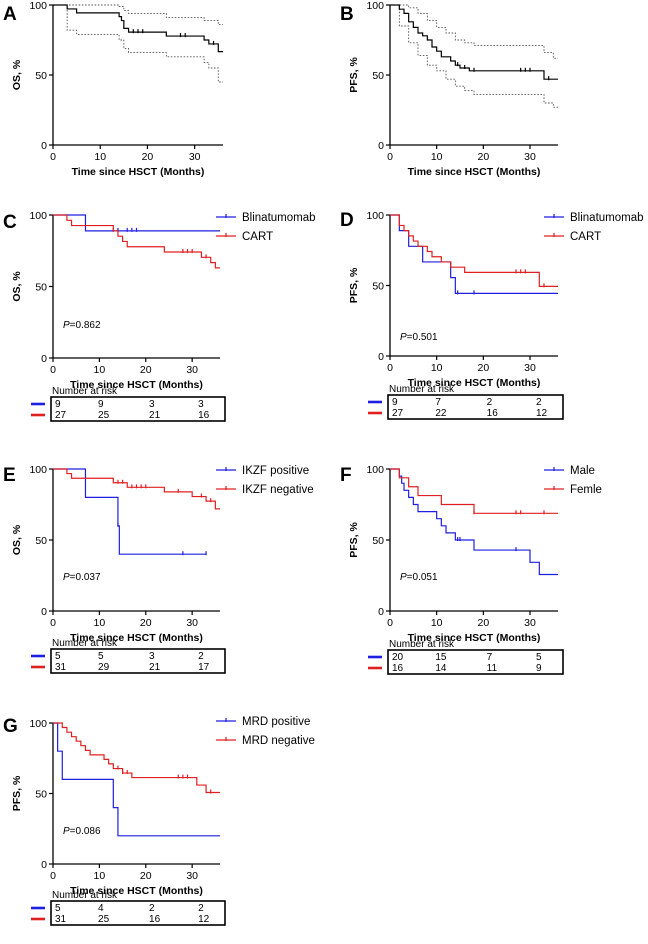 The width and height of the screenshot is (648, 944). Describe the element at coordinates (61, 667) in the screenshot. I see `risk-count: 31` at that location.